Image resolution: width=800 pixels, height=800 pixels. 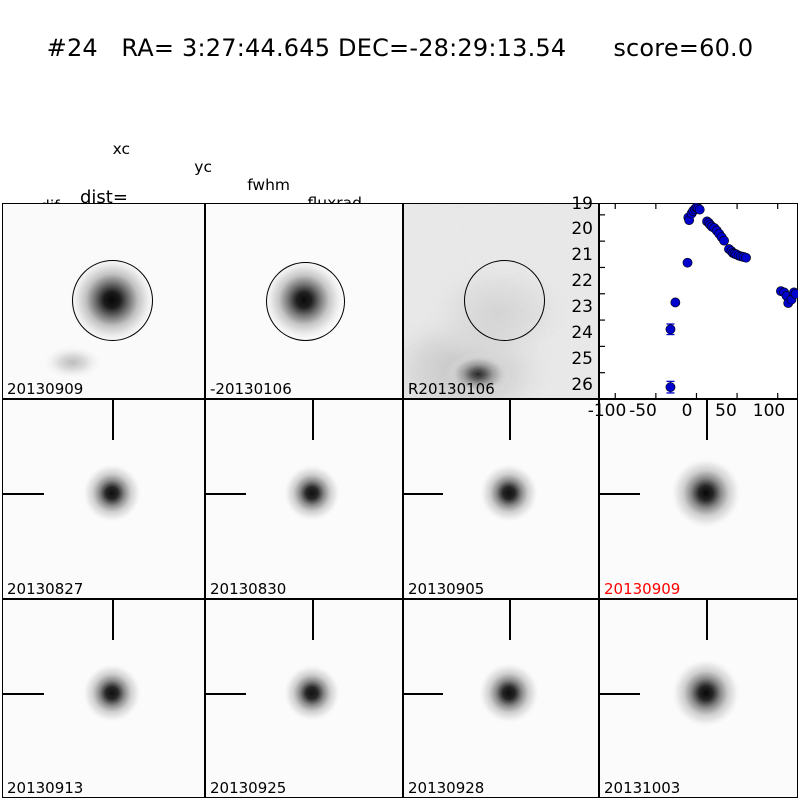 I want to click on cutout-panel-epoch: 20130928, so click(x=501, y=698).